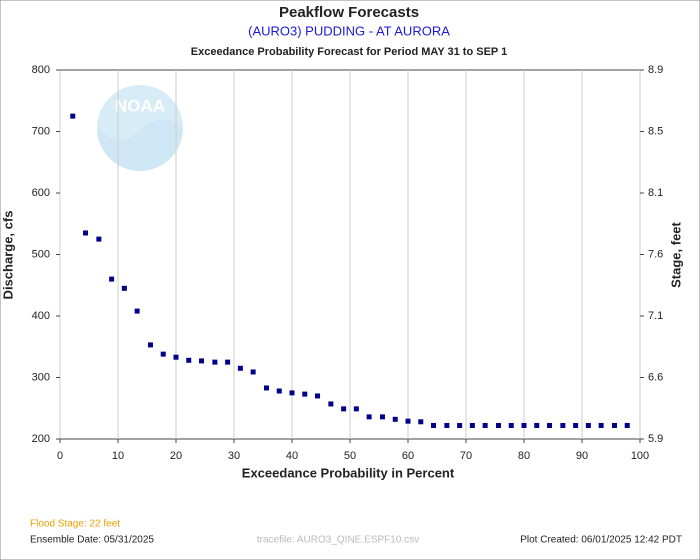 The width and height of the screenshot is (700, 560). What do you see at coordinates (601, 540) in the screenshot?
I see `plot-created: Plot Created: 06/01/2025 12:42 PDT` at bounding box center [601, 540].